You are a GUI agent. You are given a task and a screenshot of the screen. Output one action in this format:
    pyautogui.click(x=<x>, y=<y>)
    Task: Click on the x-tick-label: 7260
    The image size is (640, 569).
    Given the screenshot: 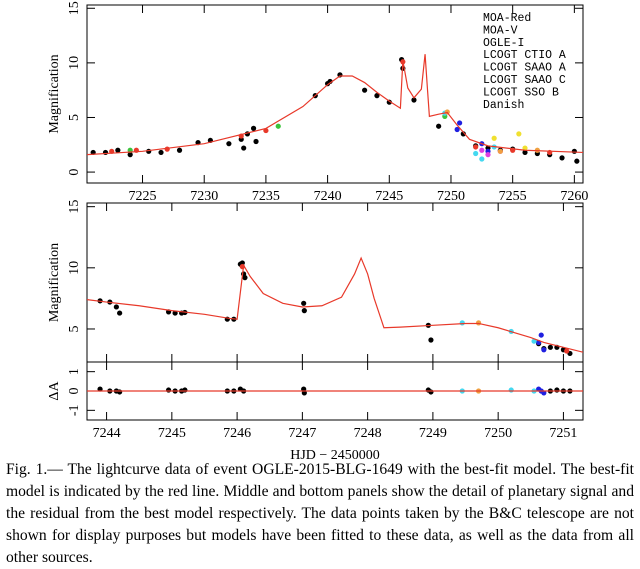 What is the action you would take?
    pyautogui.click(x=574, y=196)
    